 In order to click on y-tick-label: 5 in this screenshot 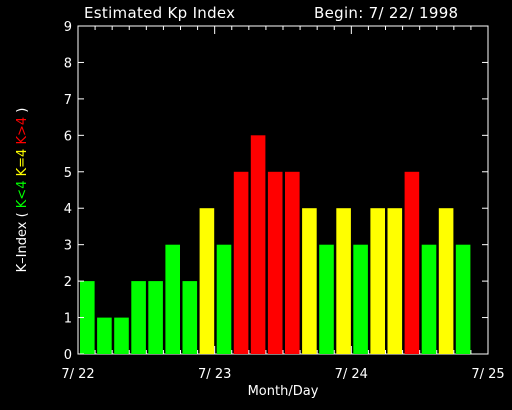, I will do `click(68, 173)`.